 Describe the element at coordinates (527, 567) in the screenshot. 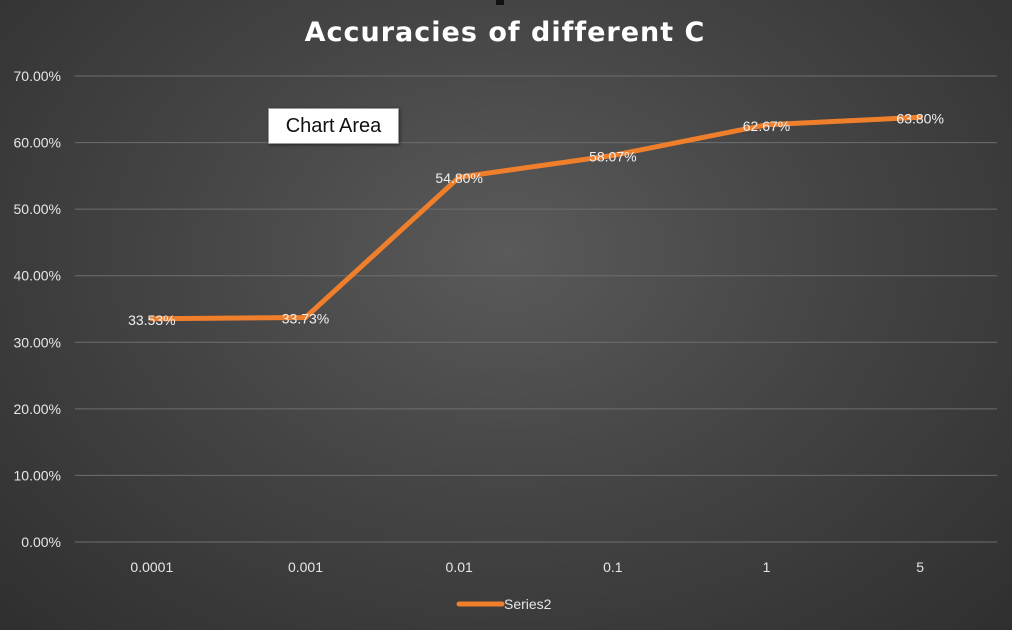

I see `x-axis-ticks: 0.0001 0.001 0.01 0.1 1 5` at that location.